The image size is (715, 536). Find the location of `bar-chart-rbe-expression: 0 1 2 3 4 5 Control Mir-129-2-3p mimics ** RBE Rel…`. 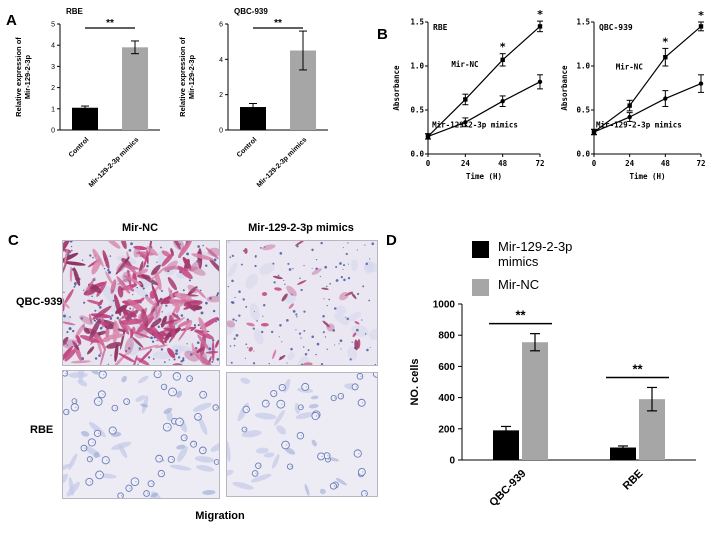

bar-chart-rbe-expression: 0 1 2 3 4 5 Control Mir-129-2-3p mimics ** RBE Rel… is located at coordinates (90, 106).